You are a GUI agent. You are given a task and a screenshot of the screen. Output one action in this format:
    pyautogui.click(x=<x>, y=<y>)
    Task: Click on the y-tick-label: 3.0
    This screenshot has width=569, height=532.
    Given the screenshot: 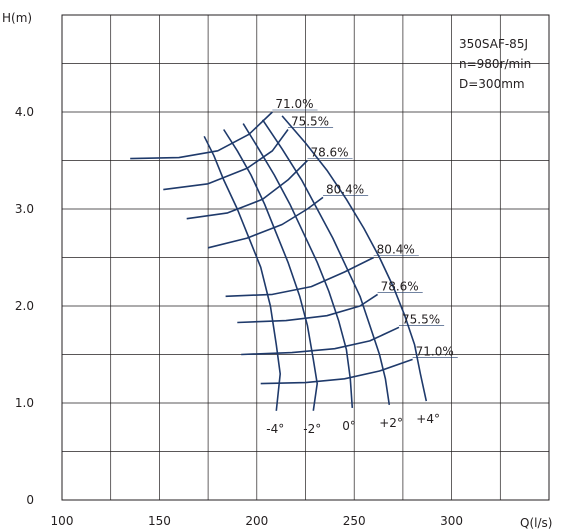 What is the action you would take?
    pyautogui.click(x=24, y=209)
    